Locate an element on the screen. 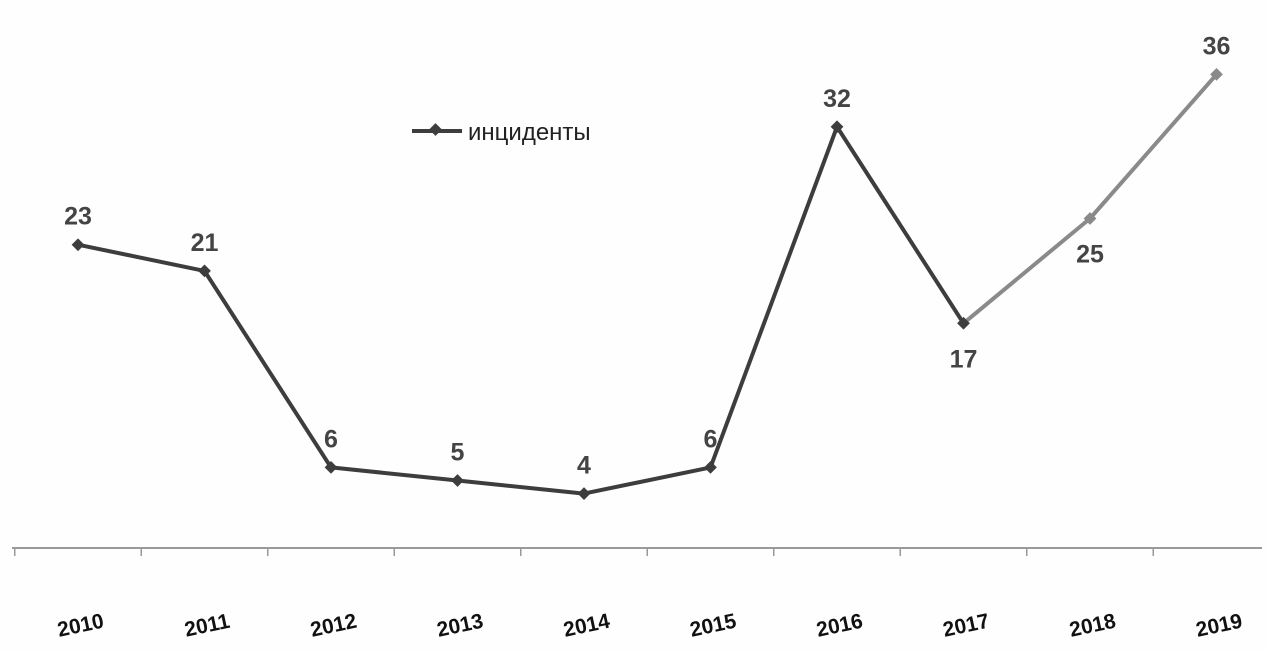 Image resolution: width=1266 pixels, height=651 pixels. data-label: 5 is located at coordinates (458, 453).